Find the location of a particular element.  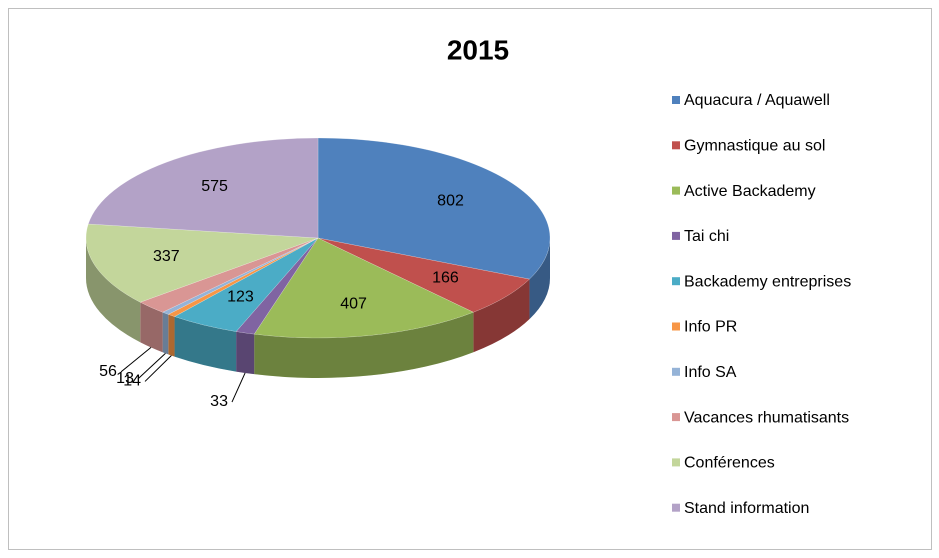

legend-label: Aquacura / Aquawell is located at coordinates (757, 100).